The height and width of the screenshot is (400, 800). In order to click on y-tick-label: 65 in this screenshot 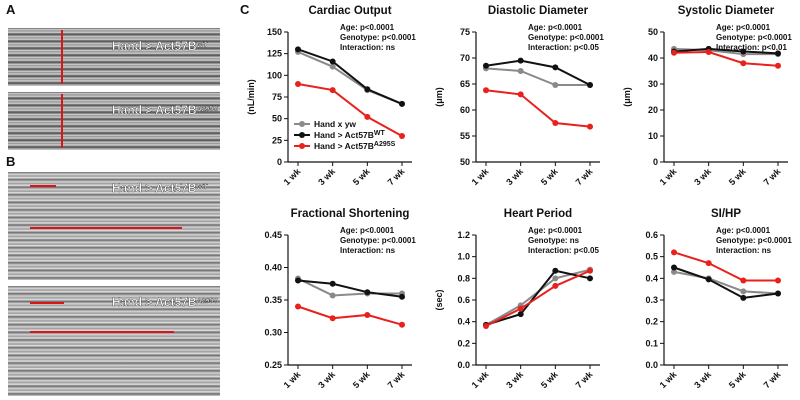, I will do `click(465, 84)`.